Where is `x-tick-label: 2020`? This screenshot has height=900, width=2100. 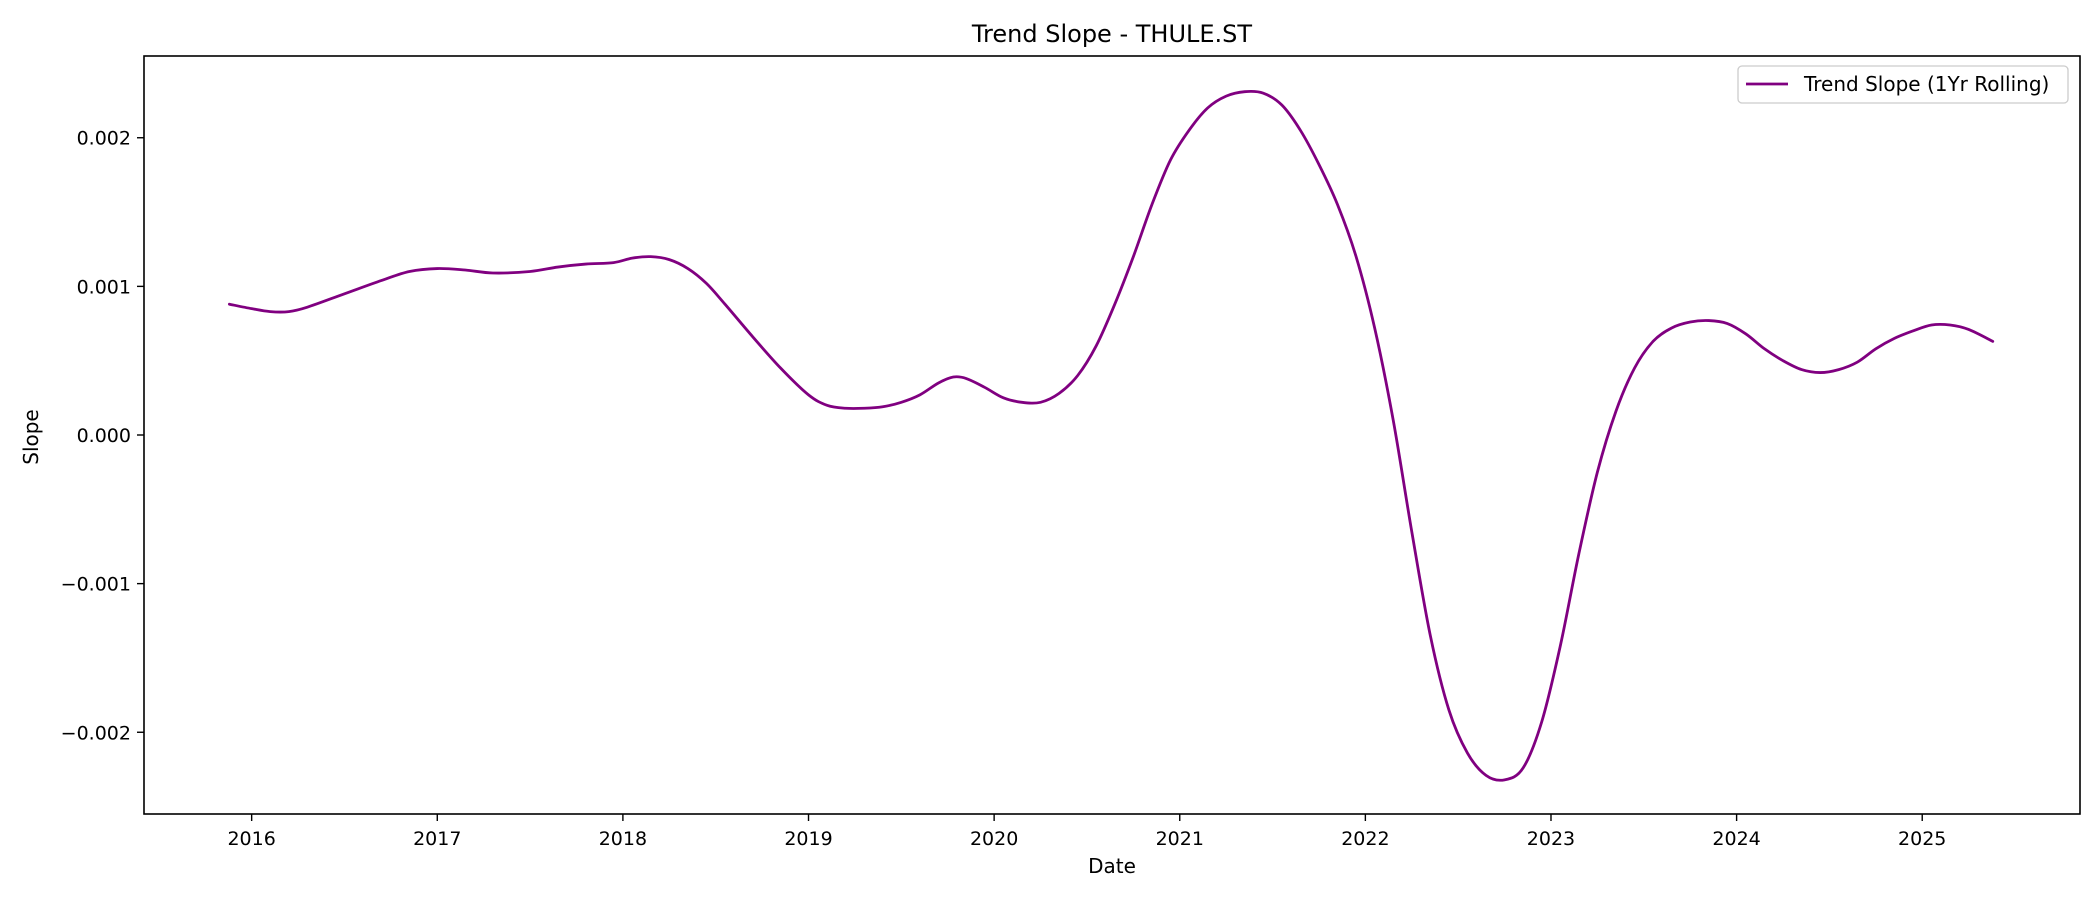 x-tick-label: 2020 is located at coordinates (994, 839).